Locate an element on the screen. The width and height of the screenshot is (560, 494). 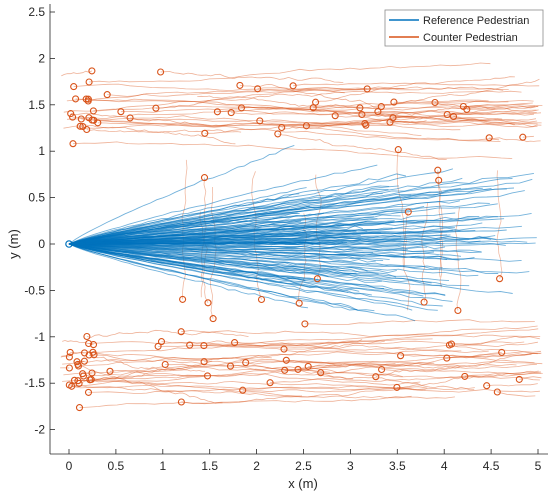
reference-start-marker is located at coordinates (69, 244).